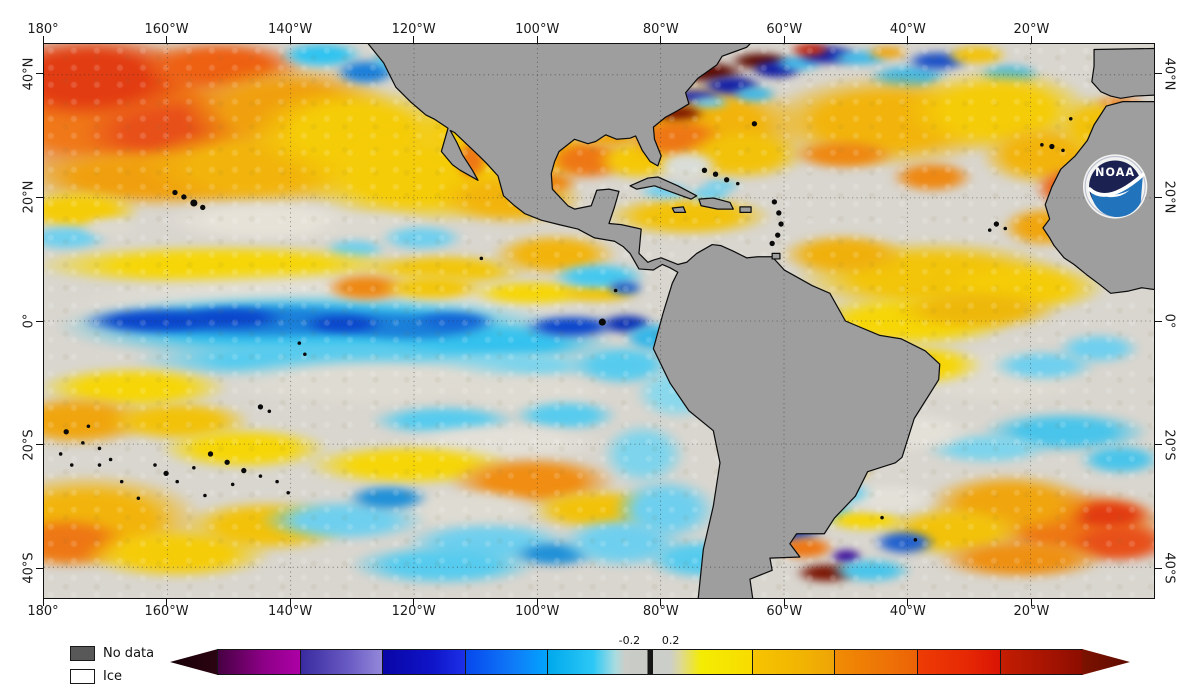  What do you see at coordinates (166, 611) in the screenshot?
I see `lon-label-bottom: 160°W` at bounding box center [166, 611].